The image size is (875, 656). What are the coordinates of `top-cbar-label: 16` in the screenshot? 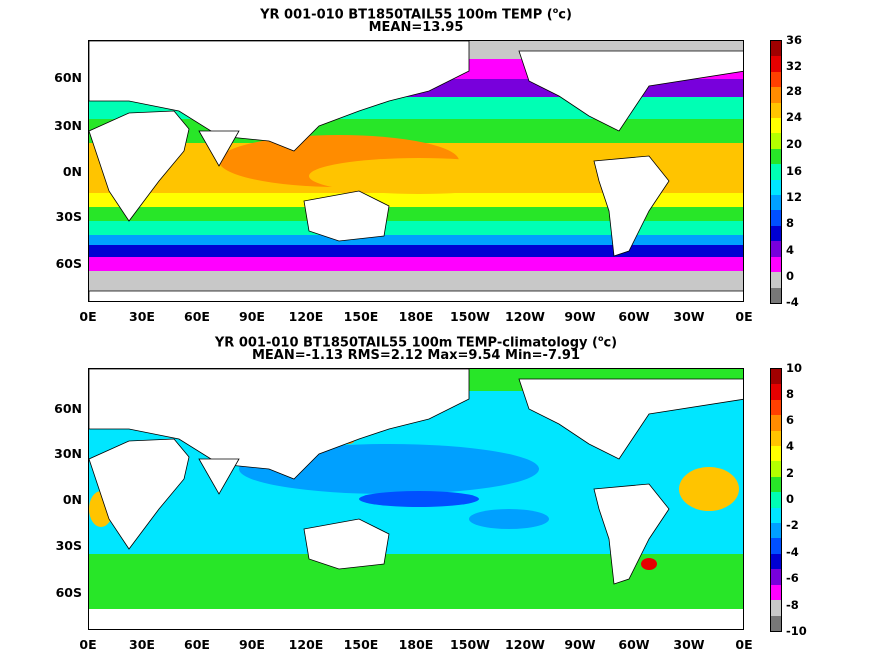 It's located at (794, 171).